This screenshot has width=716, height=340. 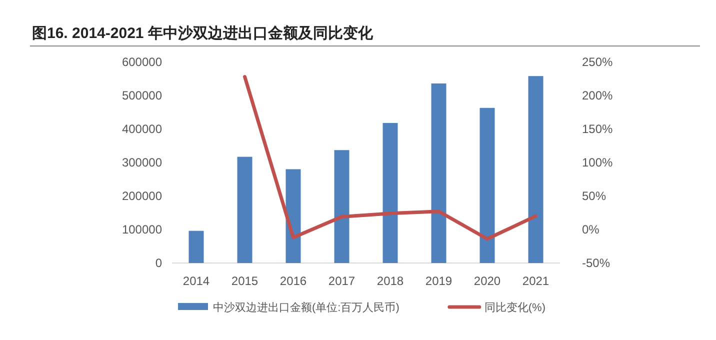 What do you see at coordinates (142, 229) in the screenshot?
I see `y-tick-label: 100000` at bounding box center [142, 229].